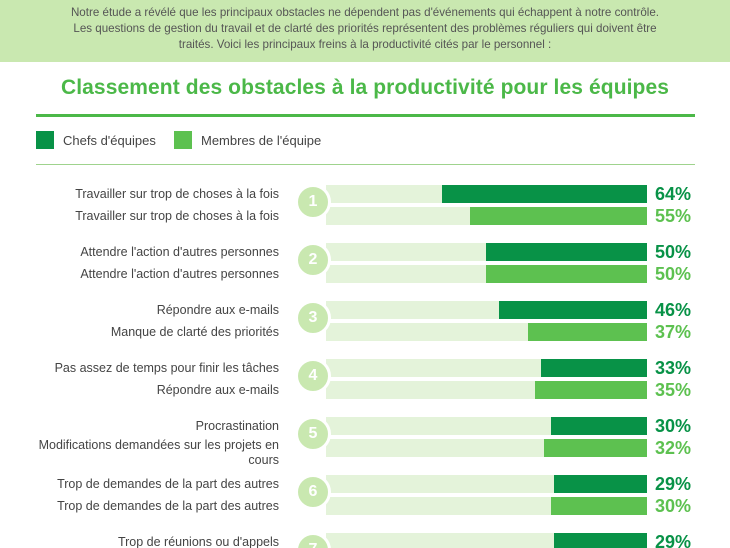 Image resolution: width=730 pixels, height=548 pixels. I want to click on row-label-leaders: Trop de réunions ou d'appels, so click(198, 541).